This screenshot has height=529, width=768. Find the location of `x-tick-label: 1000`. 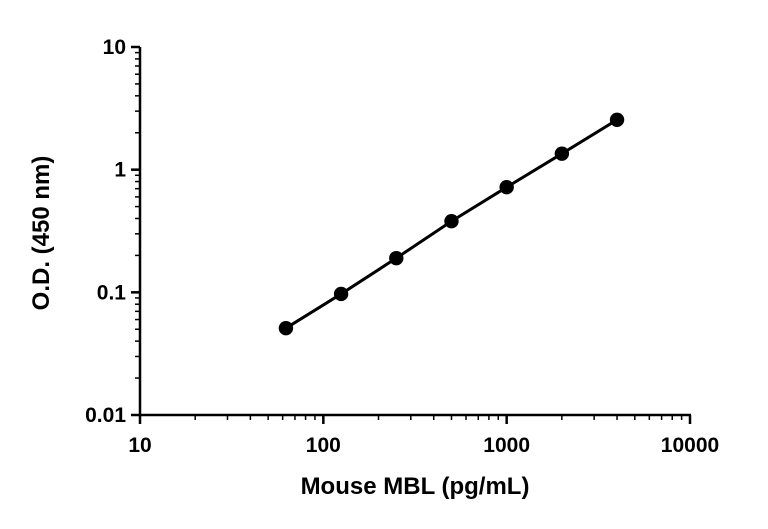

x-tick-label: 1000 is located at coordinates (506, 445).